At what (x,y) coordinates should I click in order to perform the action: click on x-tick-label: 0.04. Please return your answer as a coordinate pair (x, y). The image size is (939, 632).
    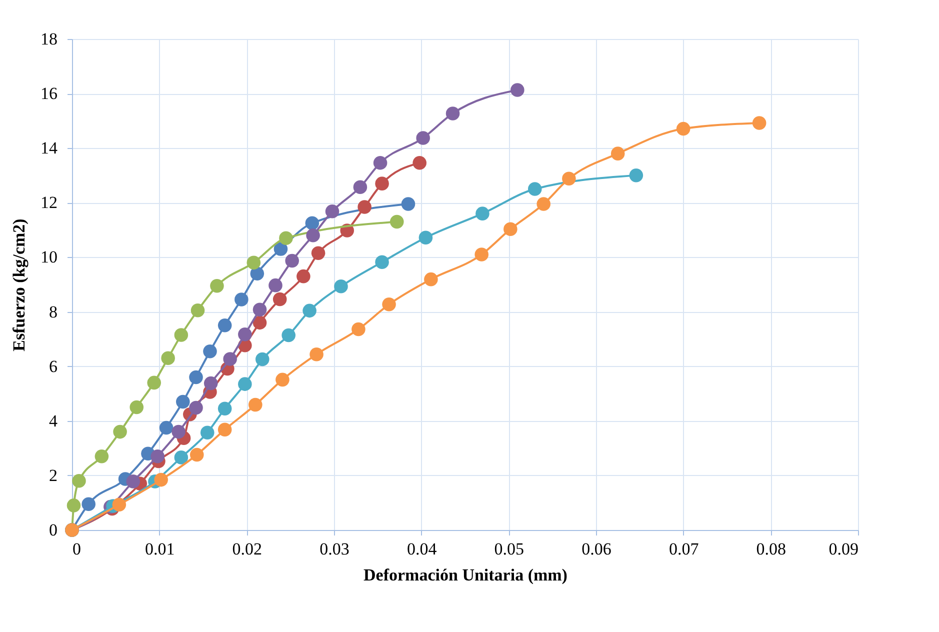
    Looking at the image, I should click on (422, 549).